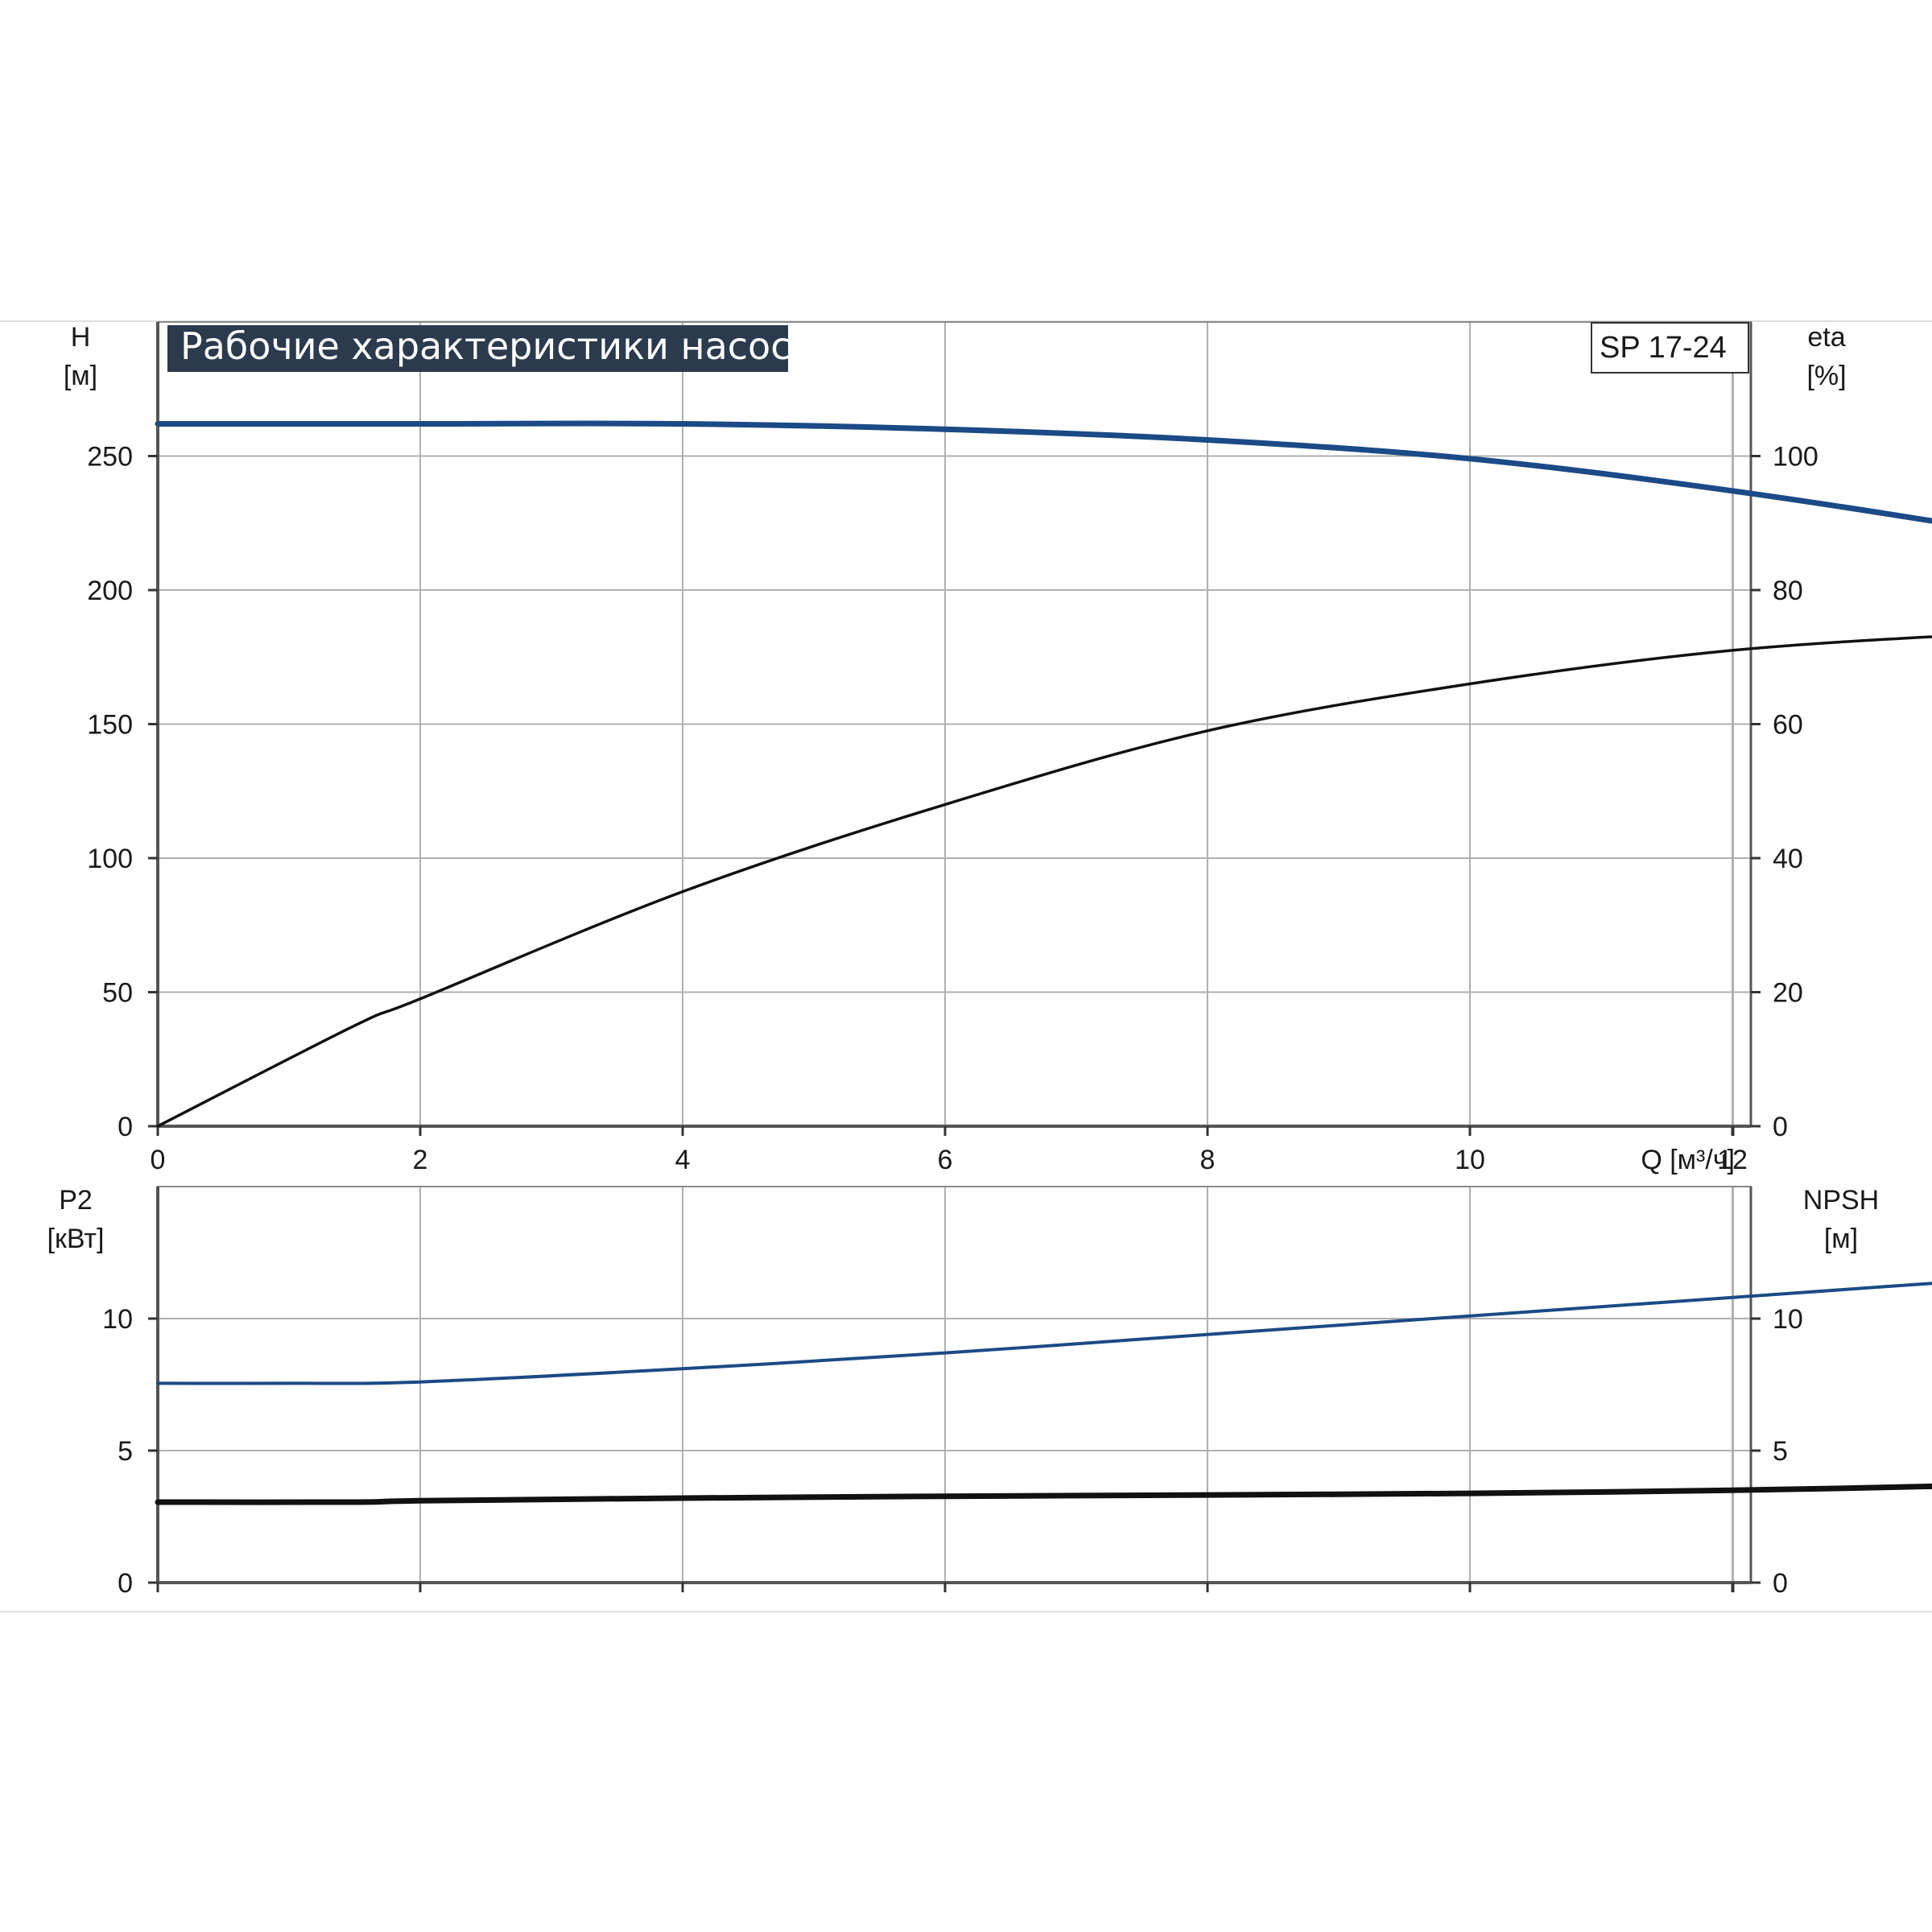  I want to click on title-box, so click(477, 348).